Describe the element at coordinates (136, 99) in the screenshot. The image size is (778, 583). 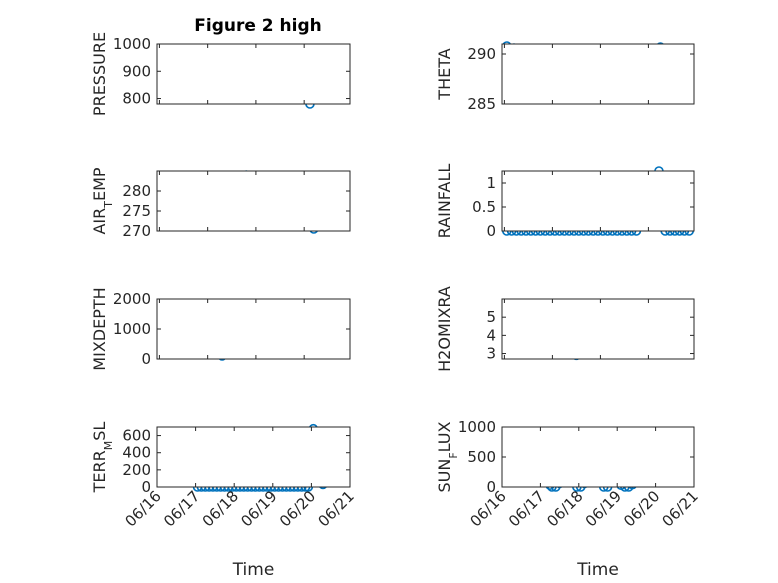
I see `y-tick-label: 800` at that location.